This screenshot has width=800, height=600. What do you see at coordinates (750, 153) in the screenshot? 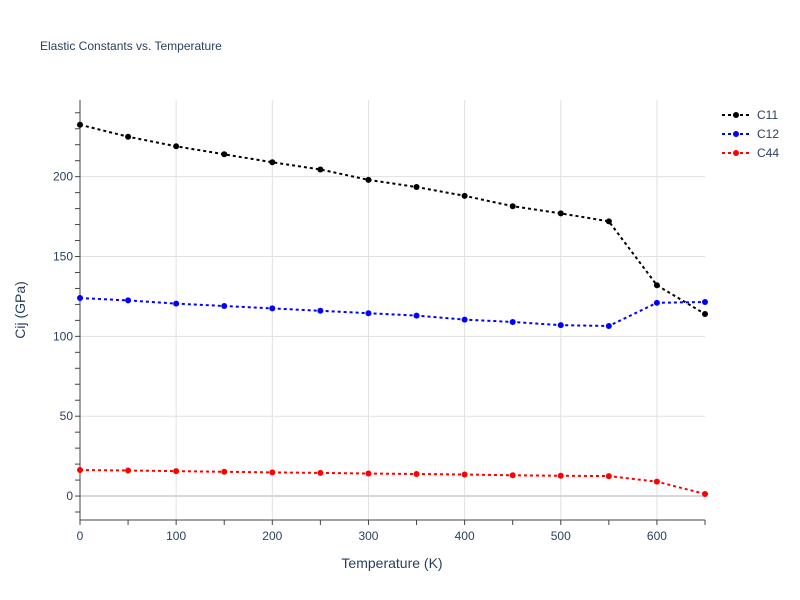
I see `legend-item-c44: C44` at bounding box center [750, 153].